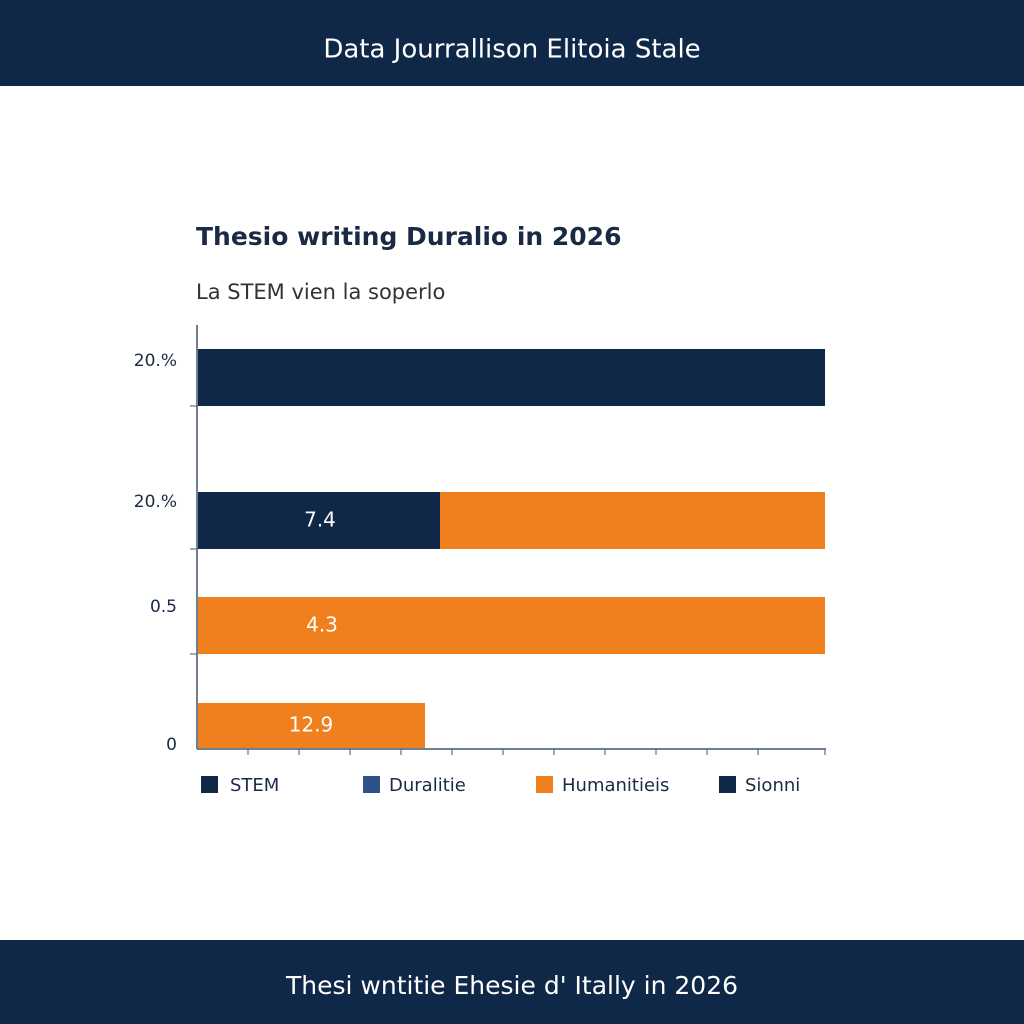  Describe the element at coordinates (322, 625) in the screenshot. I see `bar-label: 4.3` at that location.